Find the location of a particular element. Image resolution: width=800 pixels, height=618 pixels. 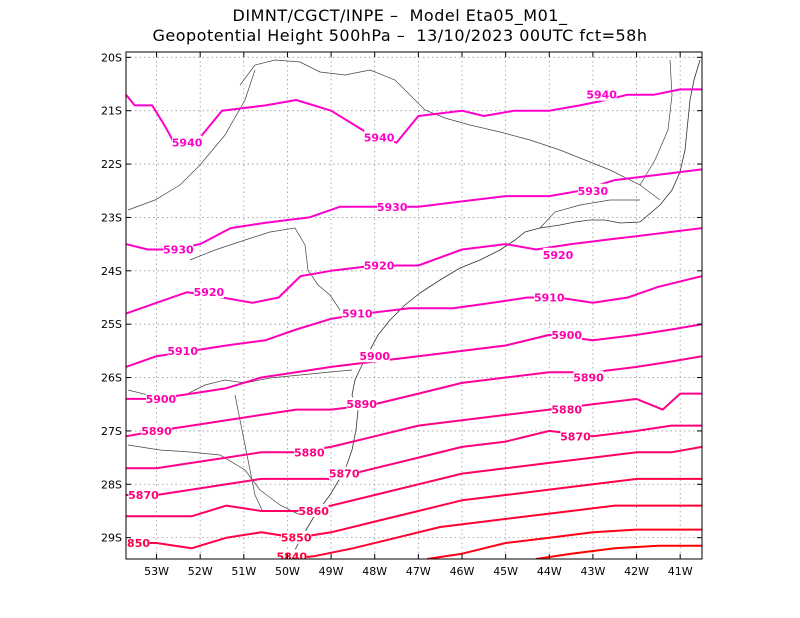

state-border-interior is located at coordinates (191, 140).